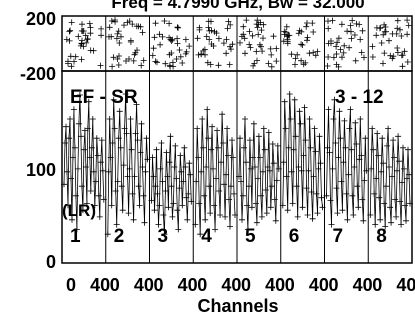 Image resolution: width=415 pixels, height=320 pixels. Describe the element at coordinates (119, 236) in the screenshot. I see `panel-label-2: 2` at that location.